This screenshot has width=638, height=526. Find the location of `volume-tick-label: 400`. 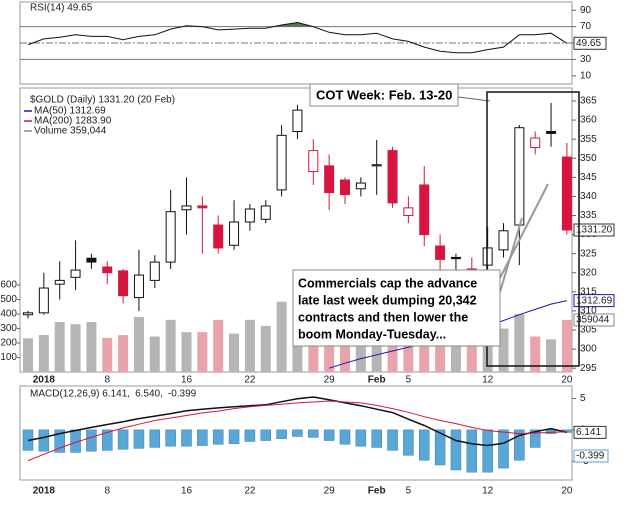

volume-tick-label: 400 is located at coordinates (8, 314).